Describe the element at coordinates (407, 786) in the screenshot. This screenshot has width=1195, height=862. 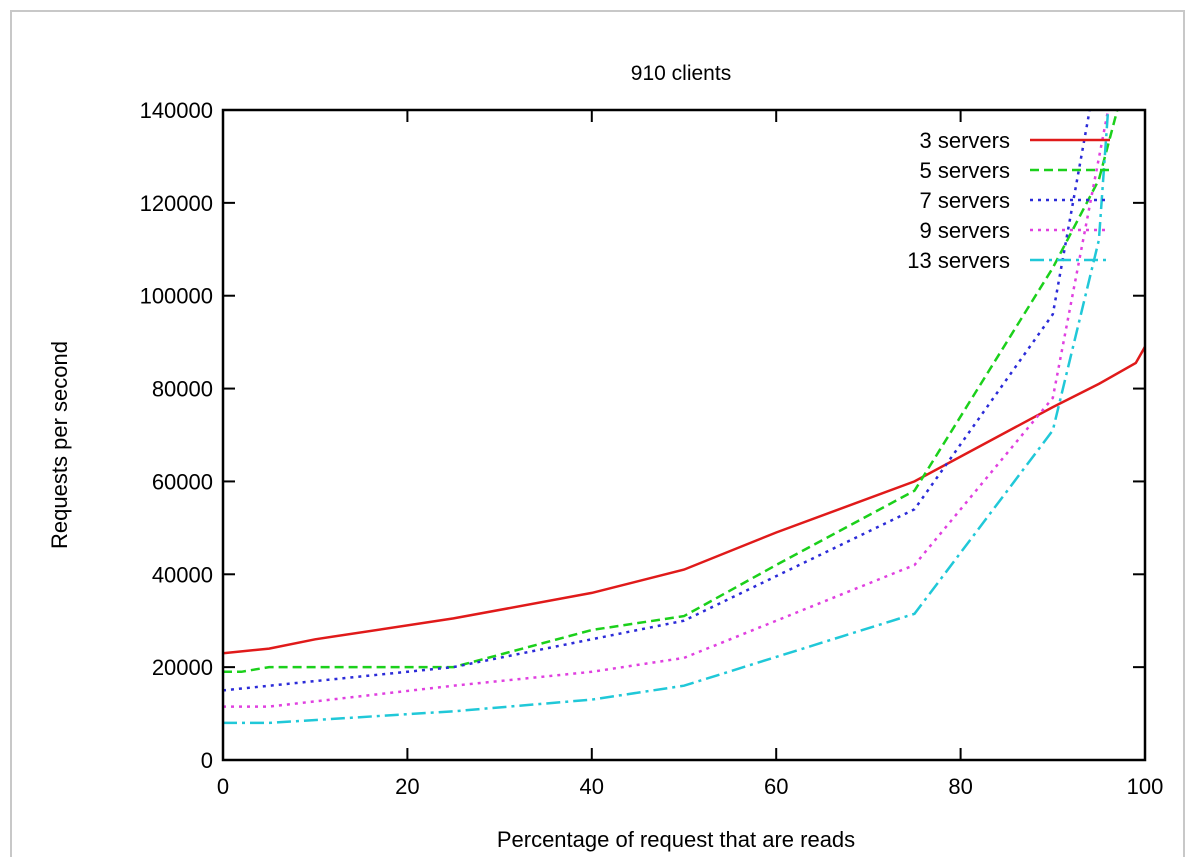
I see `x-tick-label: 20` at that location.